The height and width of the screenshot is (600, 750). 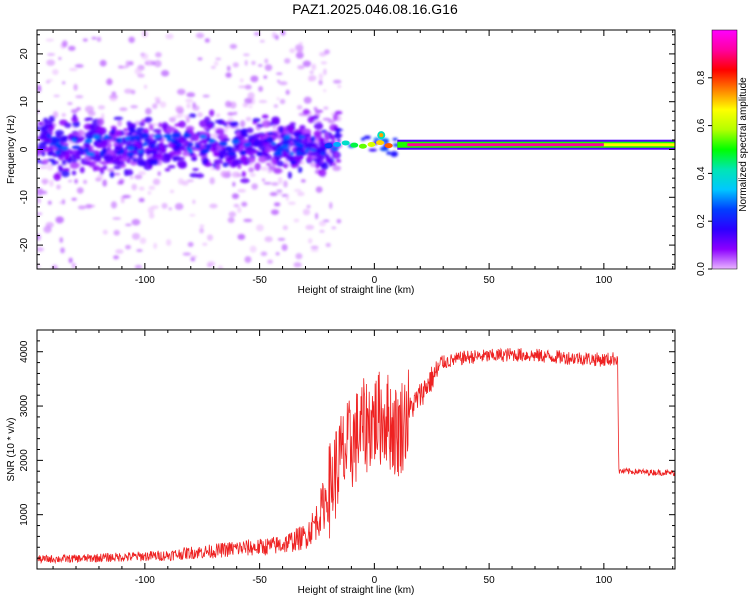 What do you see at coordinates (490, 280) in the screenshot?
I see `spectrogram-xtick-label: 50` at bounding box center [490, 280].